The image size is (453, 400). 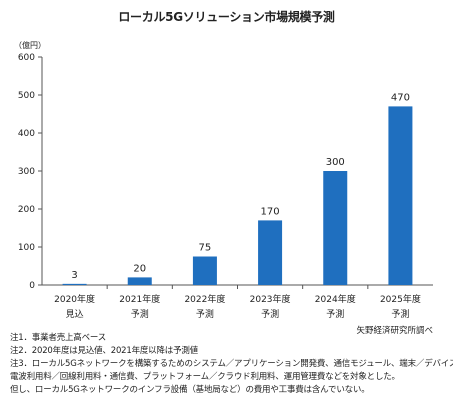 What do you see at coordinates (74, 275) in the screenshot?
I see `data-label: 3` at bounding box center [74, 275].